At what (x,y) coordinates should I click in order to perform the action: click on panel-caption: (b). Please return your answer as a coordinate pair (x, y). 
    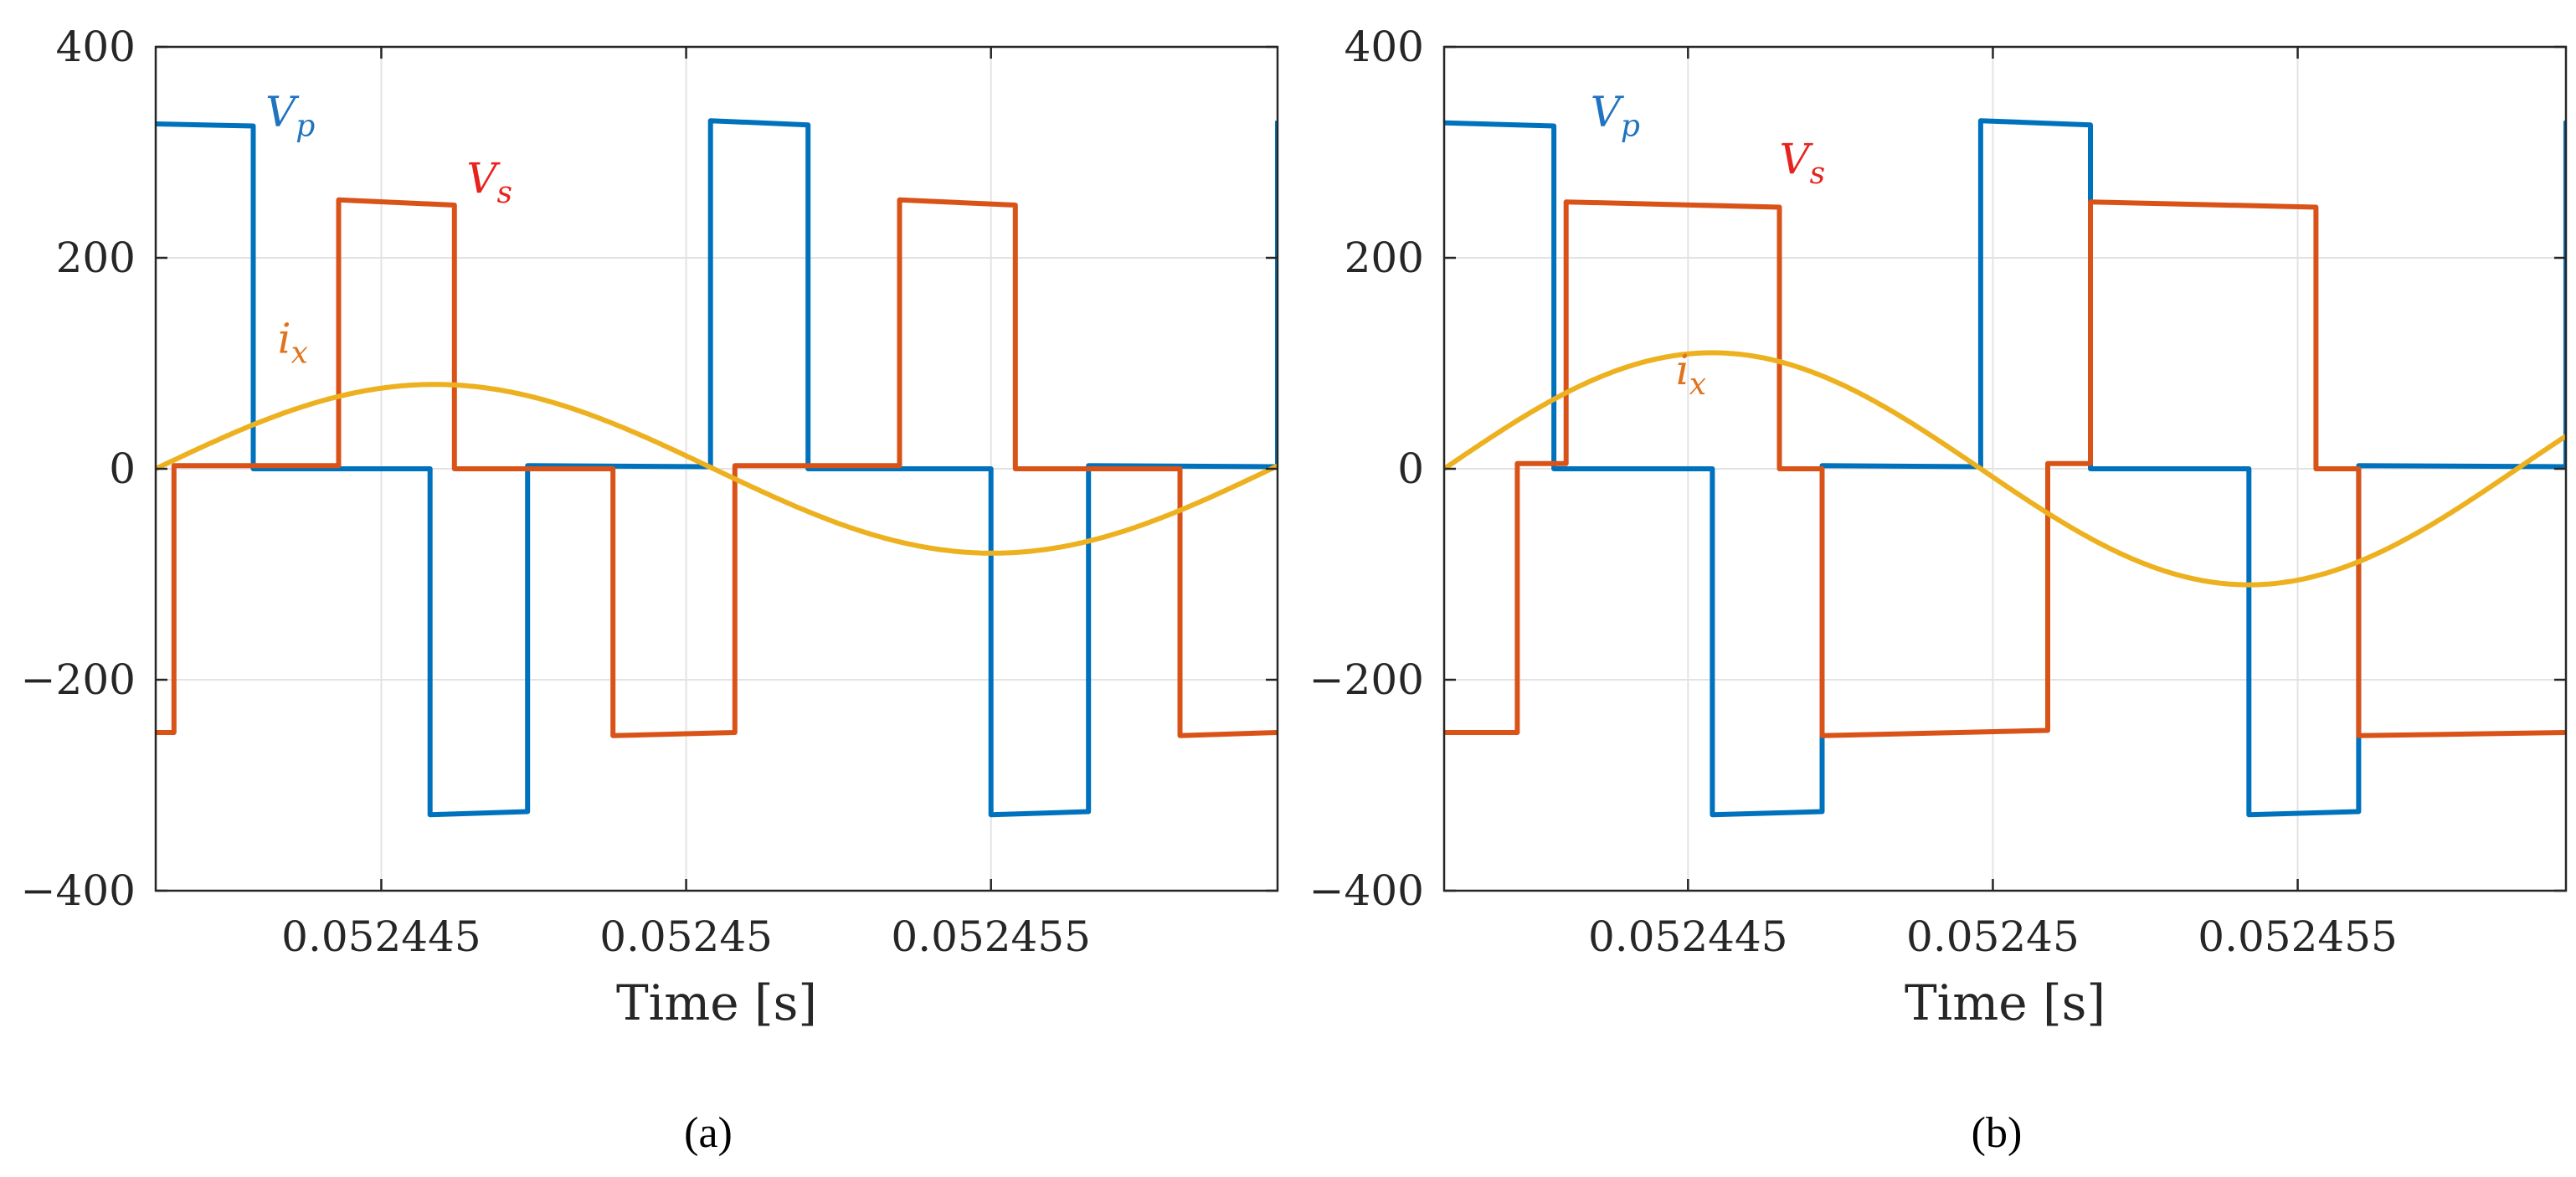
    Looking at the image, I should click on (1998, 1133).